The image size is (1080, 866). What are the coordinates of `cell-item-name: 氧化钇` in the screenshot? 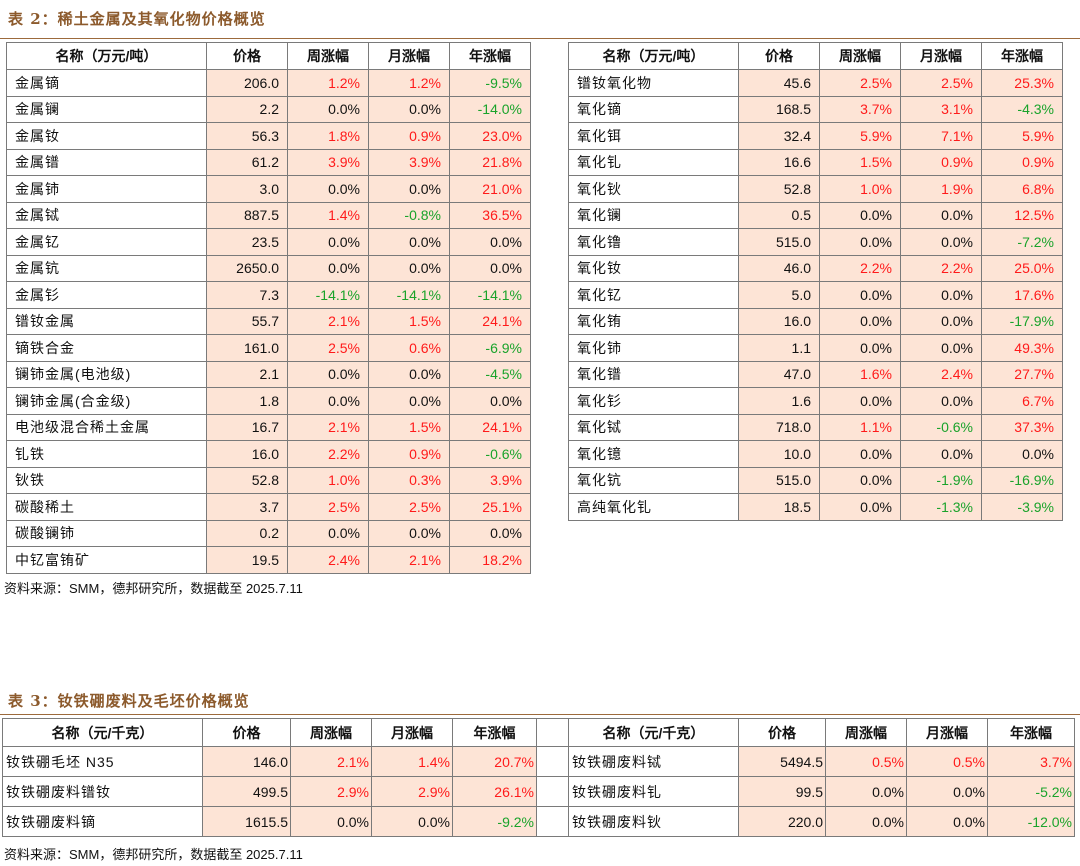 It's located at (653, 295).